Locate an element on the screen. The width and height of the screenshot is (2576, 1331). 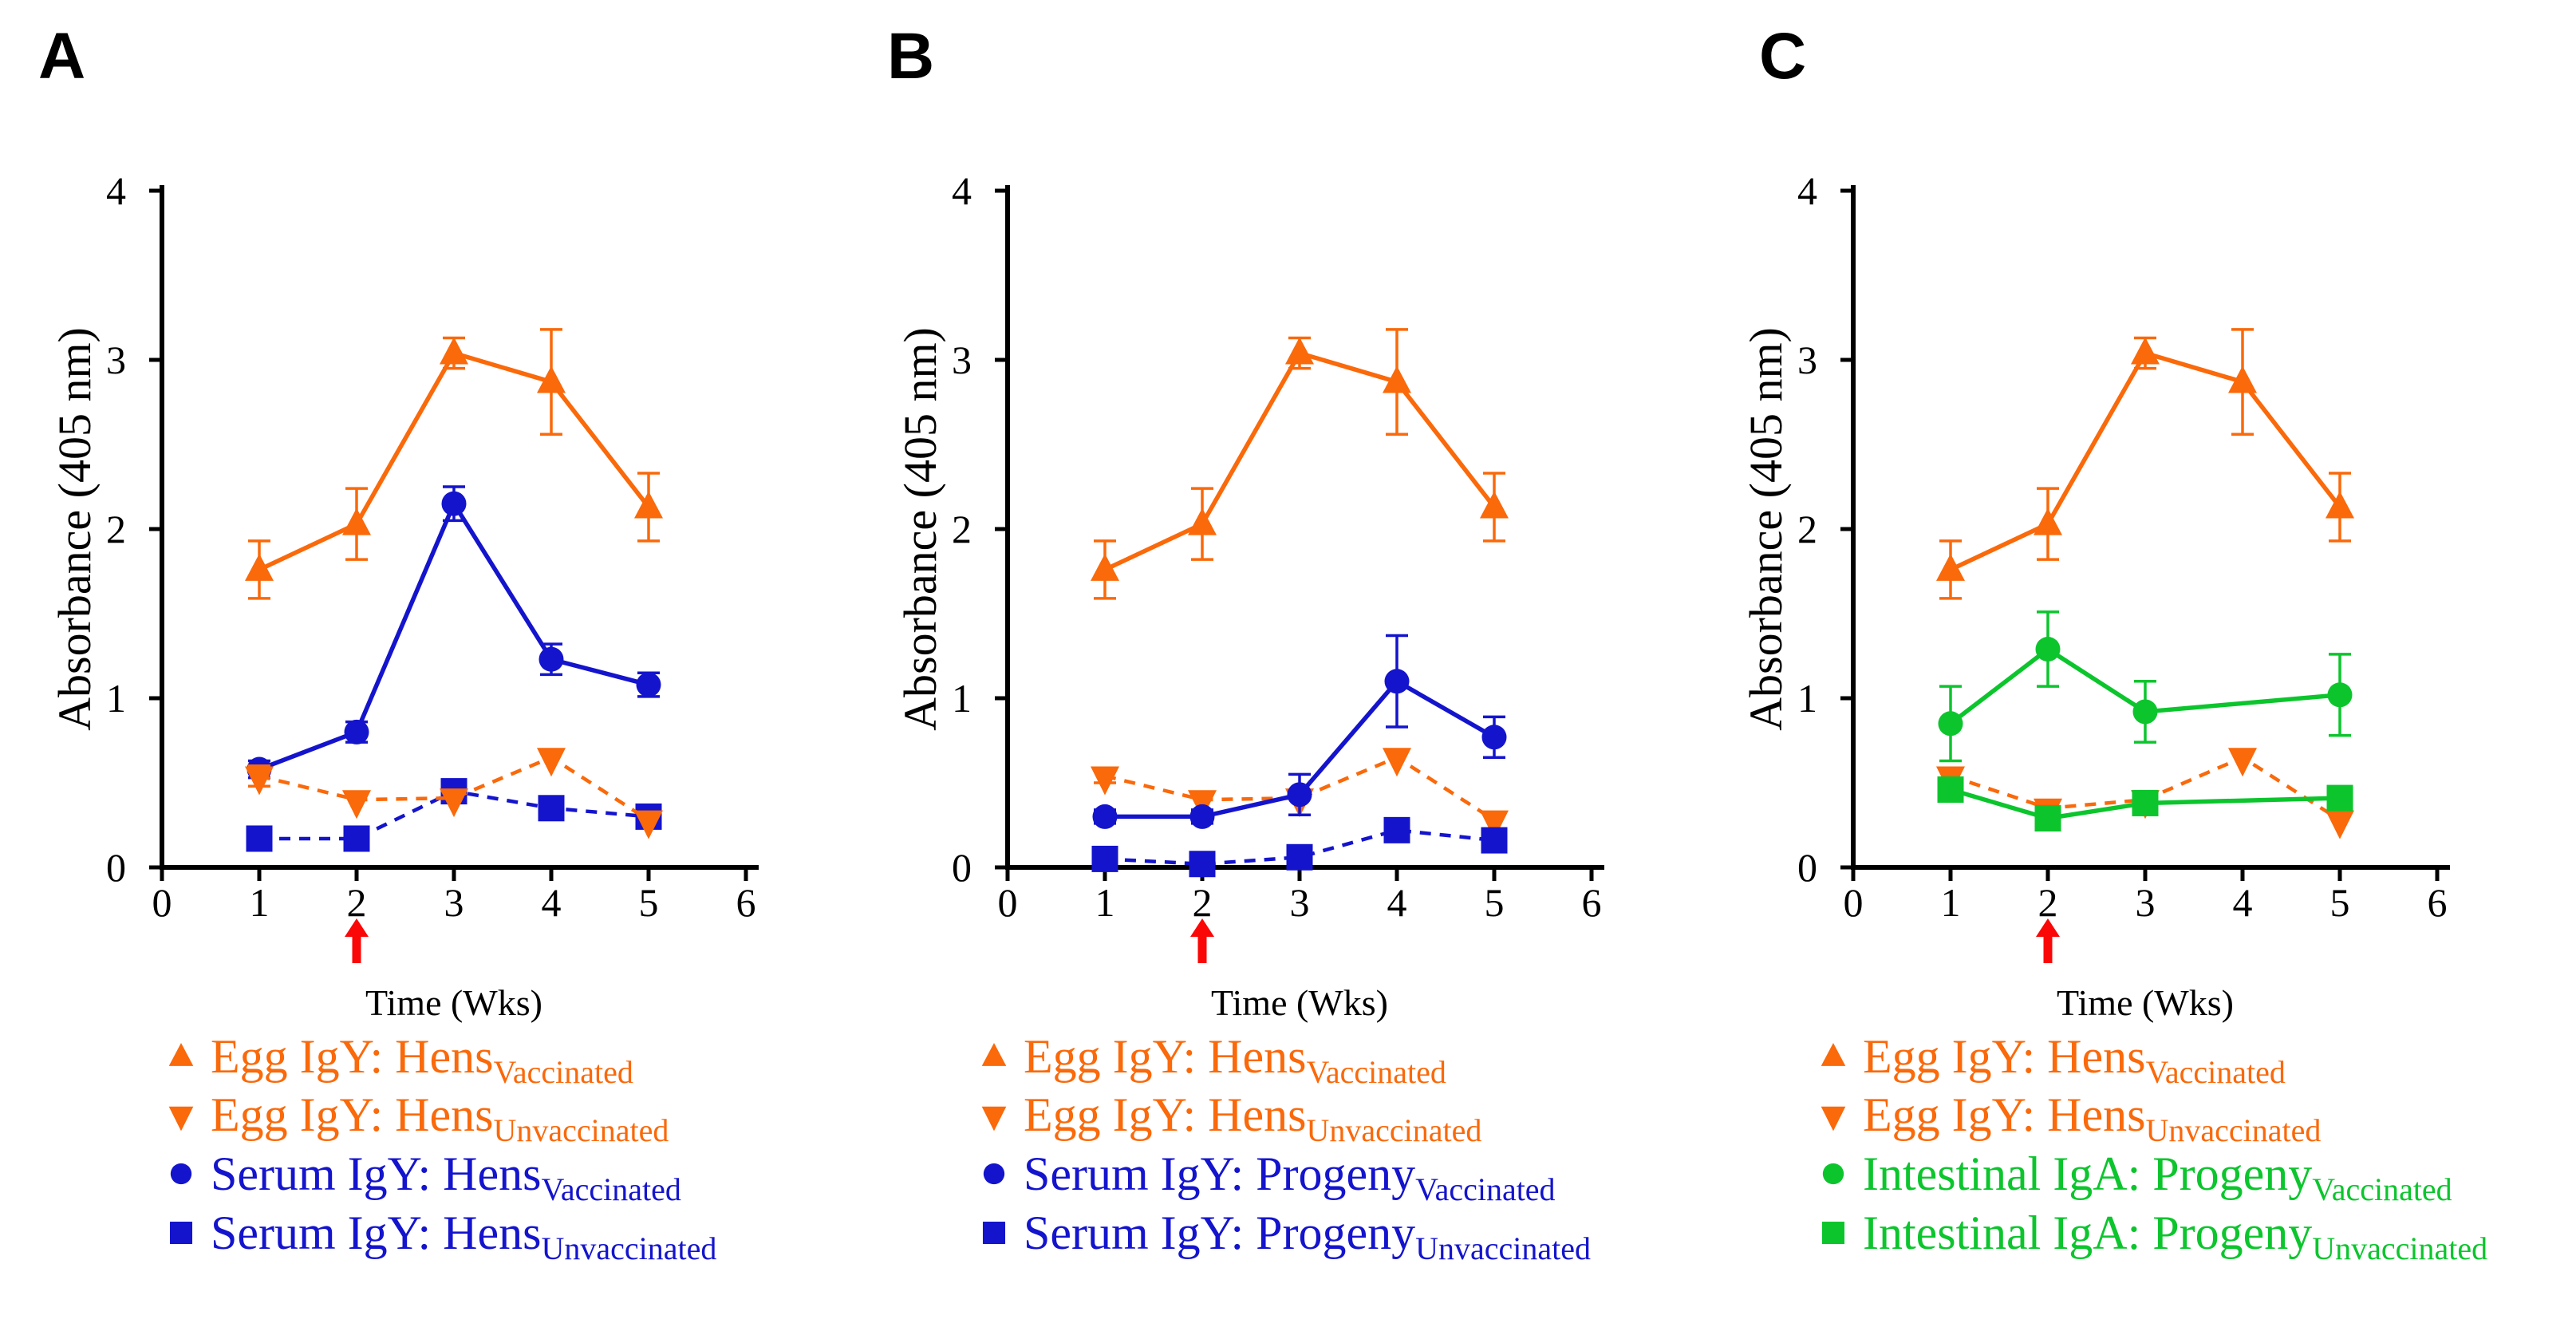
y-tick-label: 4 is located at coordinates (116, 191).